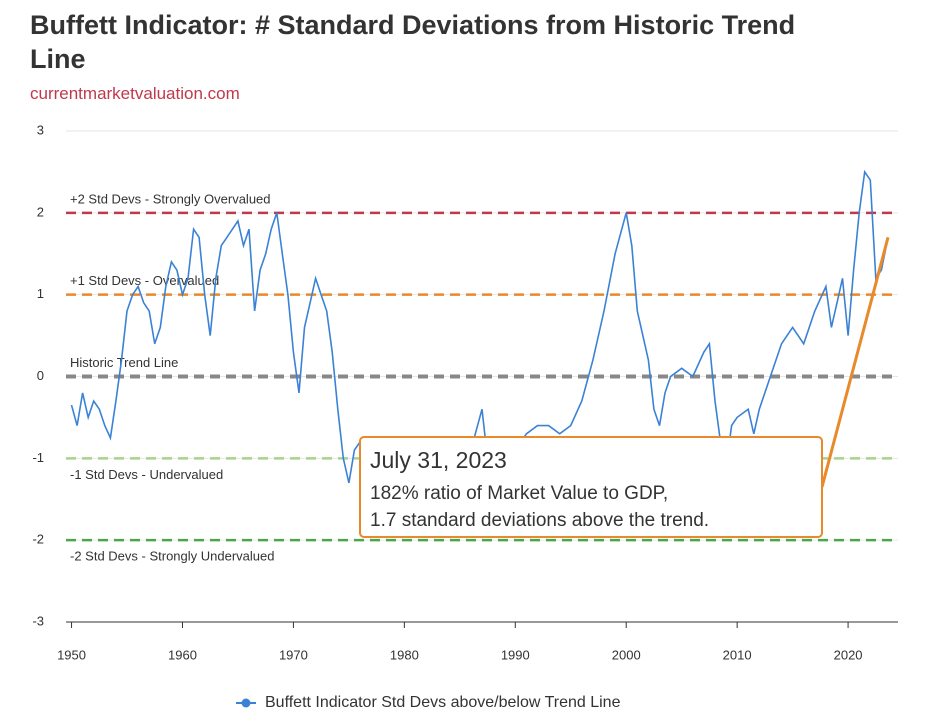 Image resolution: width=942 pixels, height=724 pixels. What do you see at coordinates (848, 654) in the screenshot?
I see `x-tick-label: 2020` at bounding box center [848, 654].